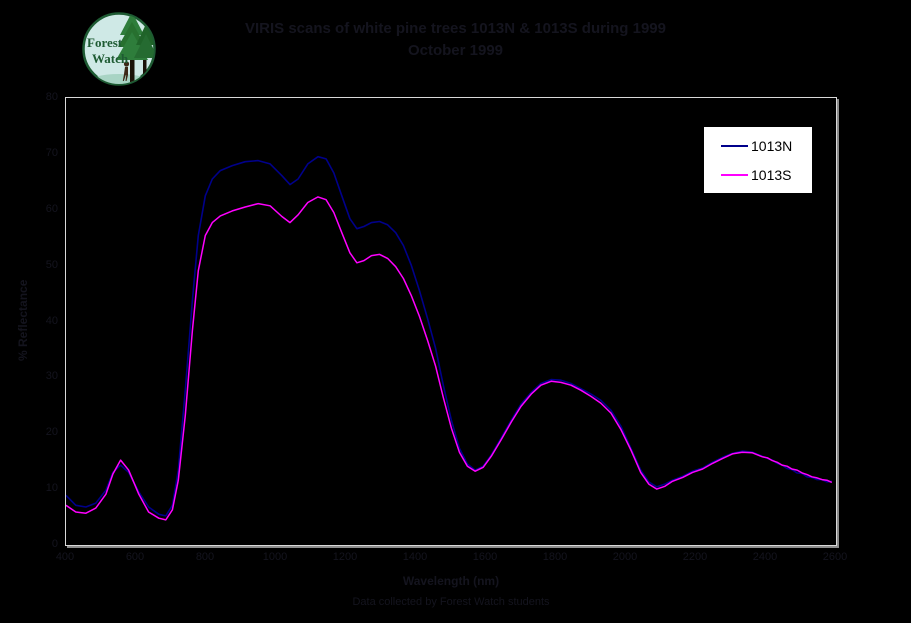  Describe the element at coordinates (51, 320) in the screenshot. I see `y-tick-label: 40` at that location.